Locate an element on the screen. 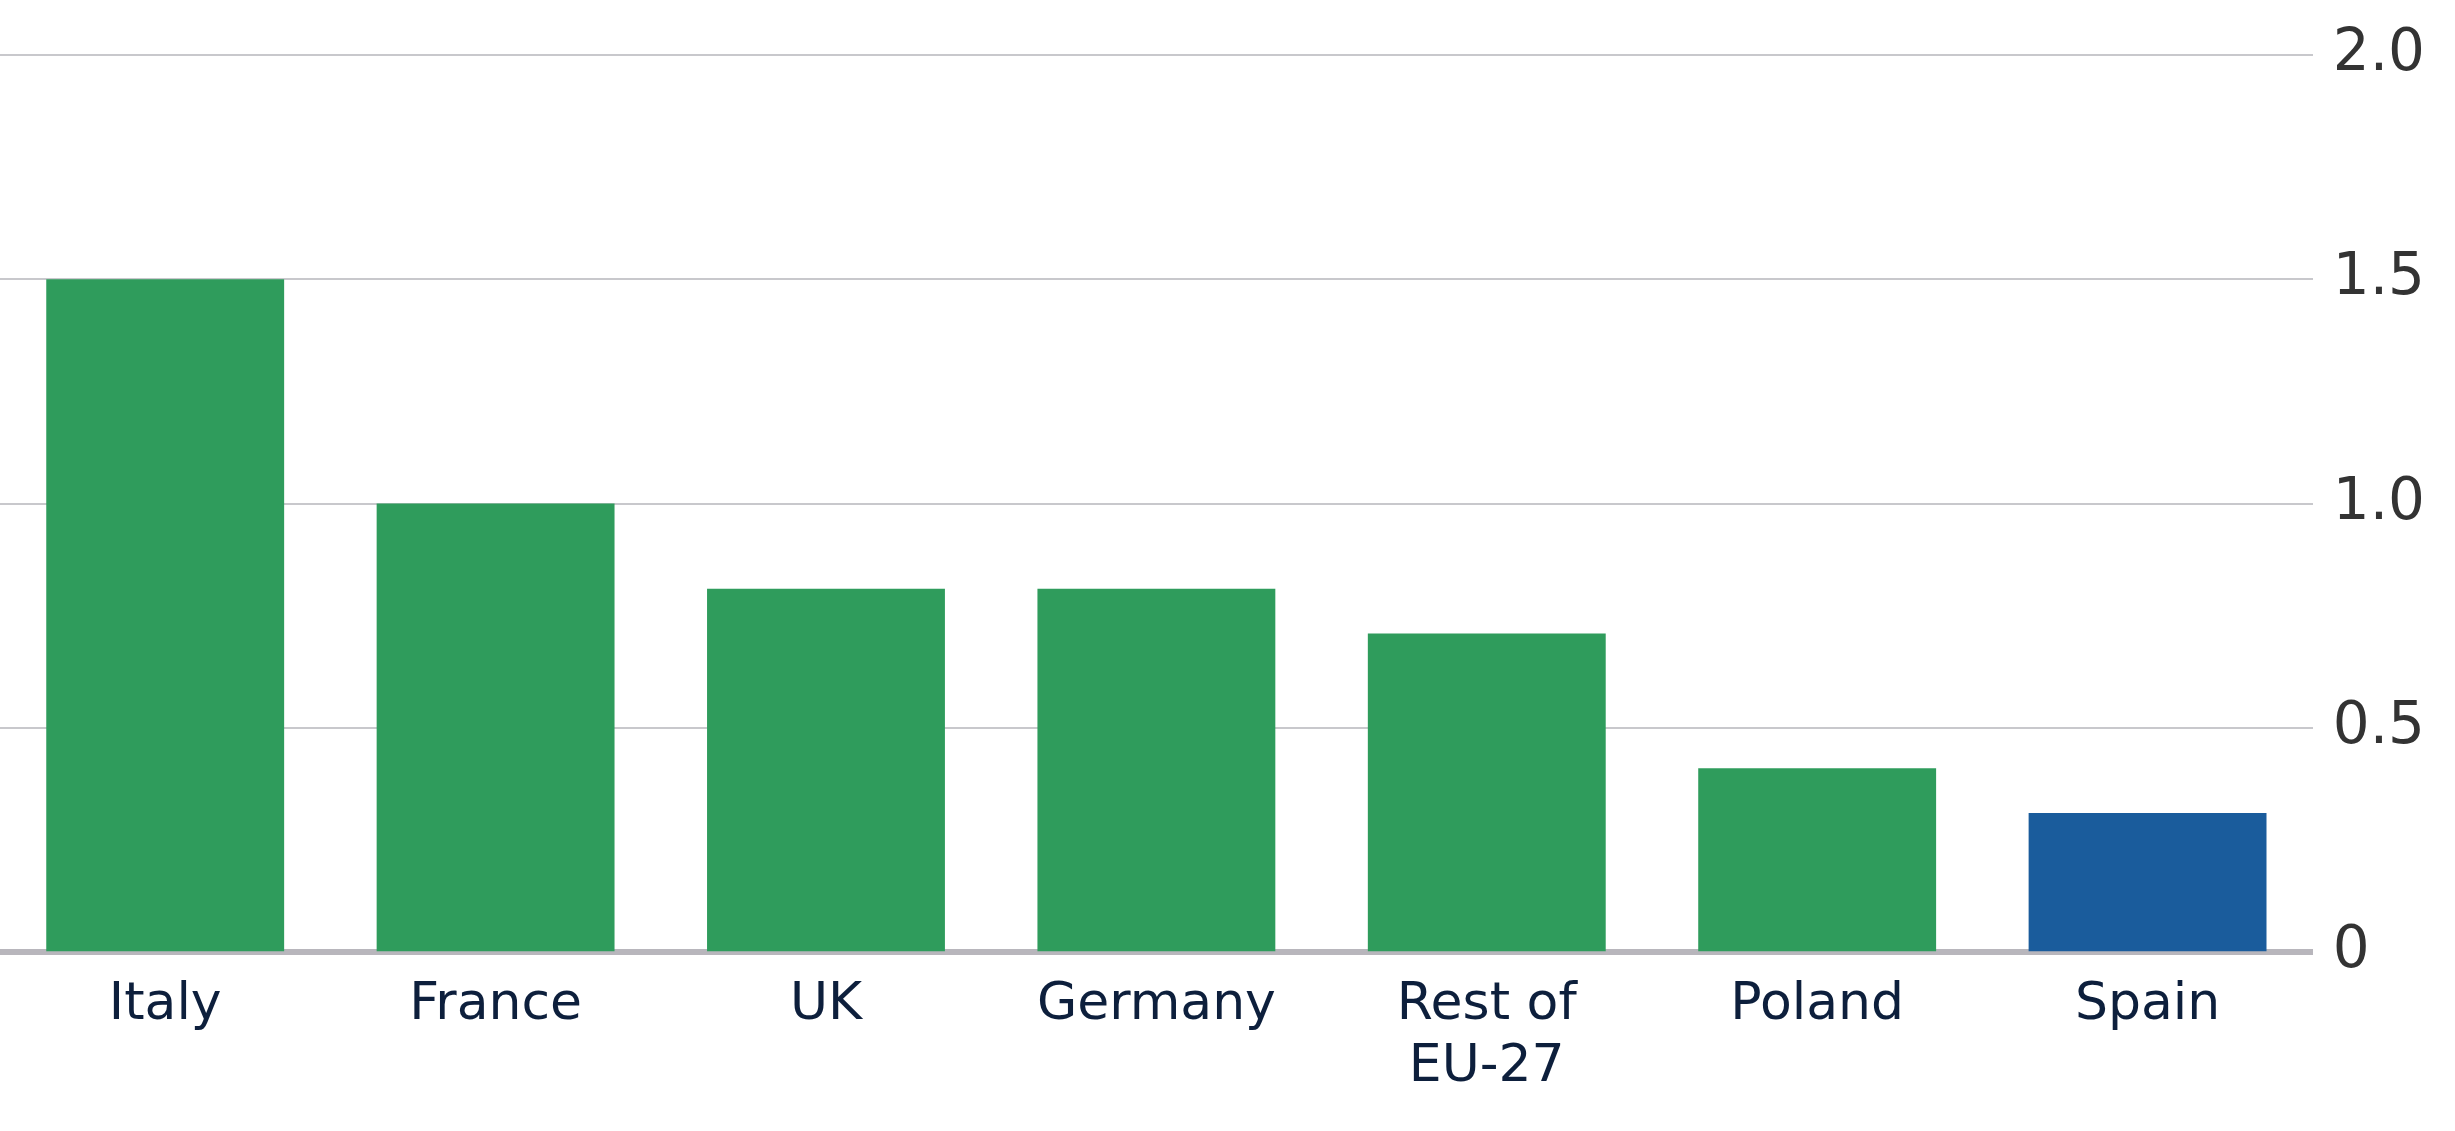 This screenshot has height=1131, width=2455. y-tick-label: 1.0 is located at coordinates (2379, 498).